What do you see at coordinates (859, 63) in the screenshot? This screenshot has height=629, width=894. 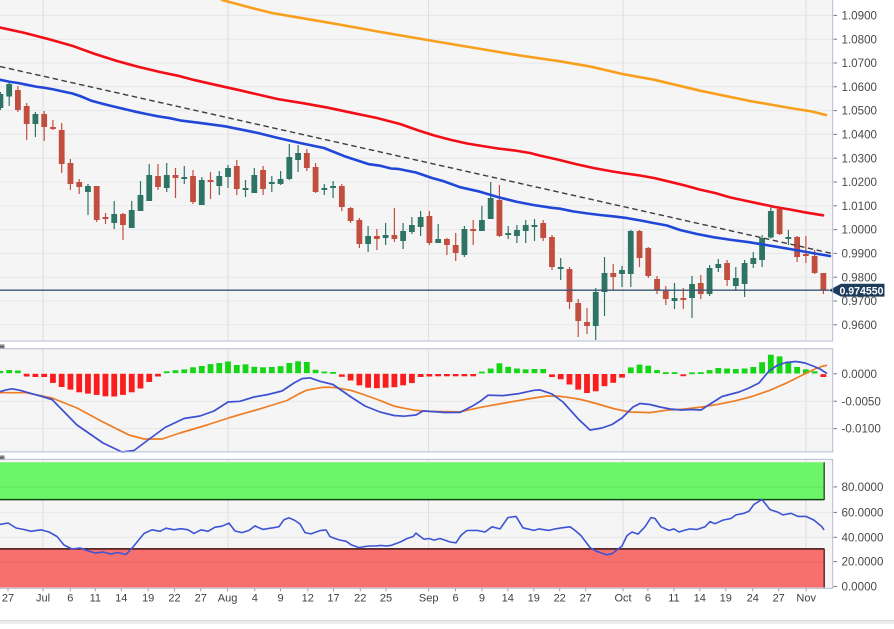 I see `svg-text: 1.0700` at bounding box center [859, 63].